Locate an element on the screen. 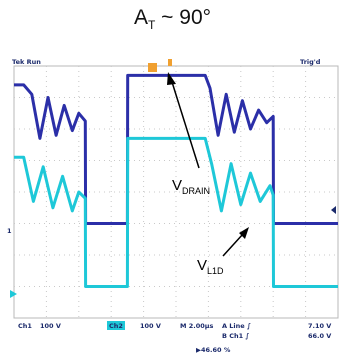 This screenshot has width=345, height=362. v-drain-arrowhead is located at coordinates (171, 78).